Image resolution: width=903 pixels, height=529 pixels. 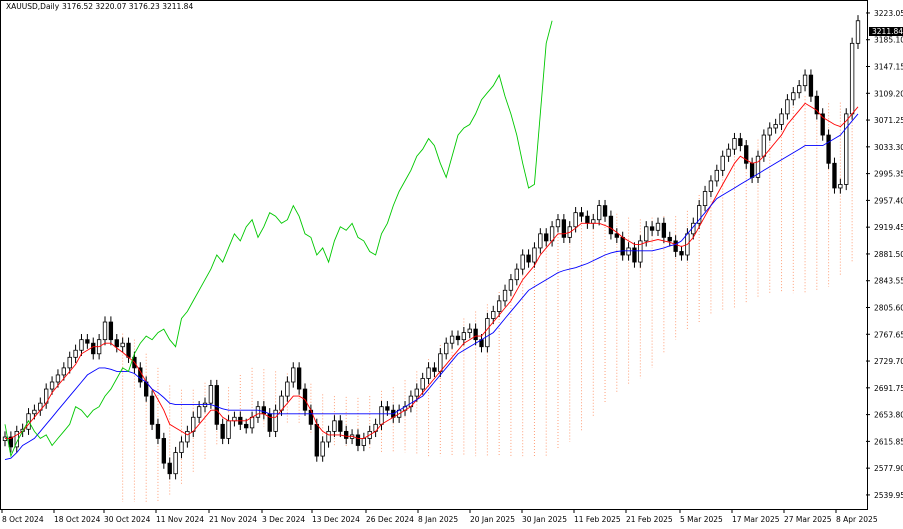 I want to click on price-tick-label: 3185.10, so click(x=888, y=40).